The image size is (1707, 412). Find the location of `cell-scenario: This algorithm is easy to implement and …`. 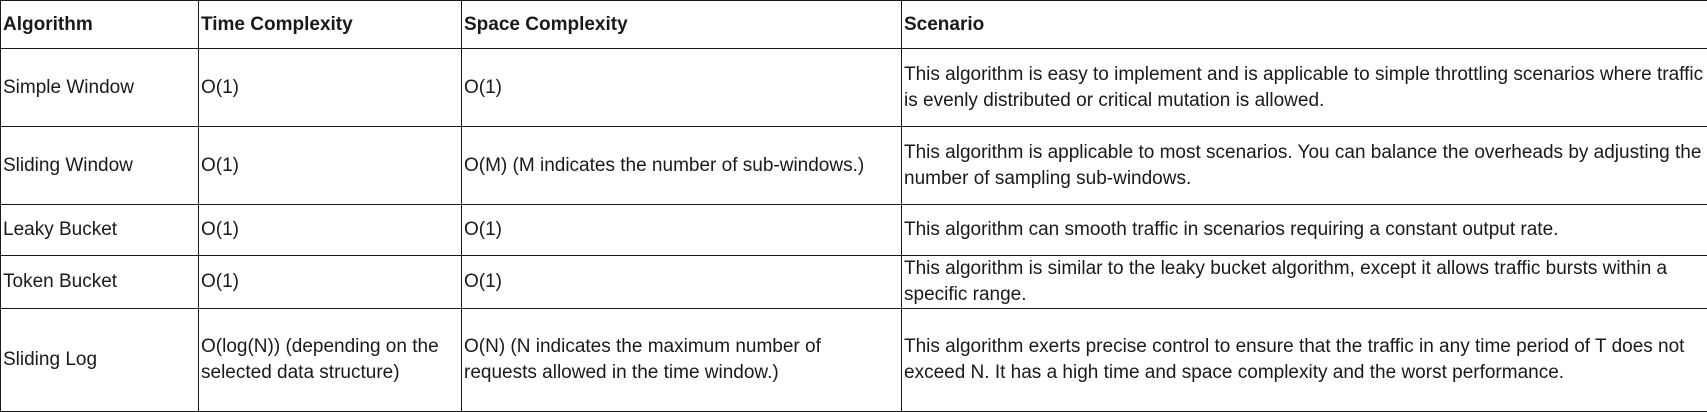

cell-scenario: This algorithm is easy to implement and … is located at coordinates (1304, 88).